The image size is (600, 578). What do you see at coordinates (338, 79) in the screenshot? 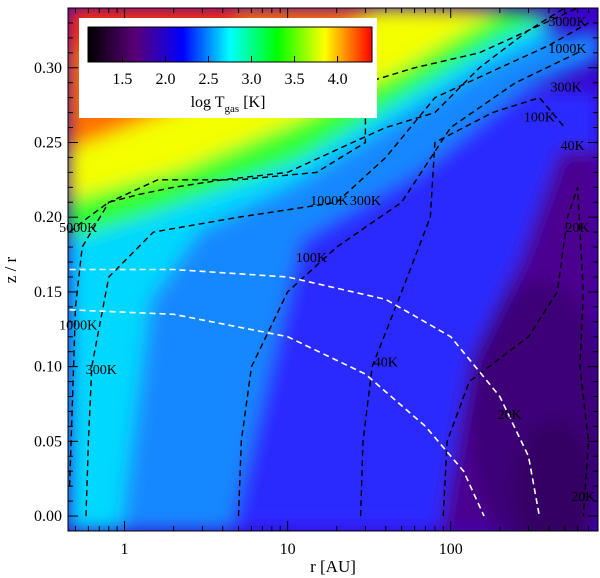
I see `colorbar-tick-label: 4.0` at bounding box center [338, 79].